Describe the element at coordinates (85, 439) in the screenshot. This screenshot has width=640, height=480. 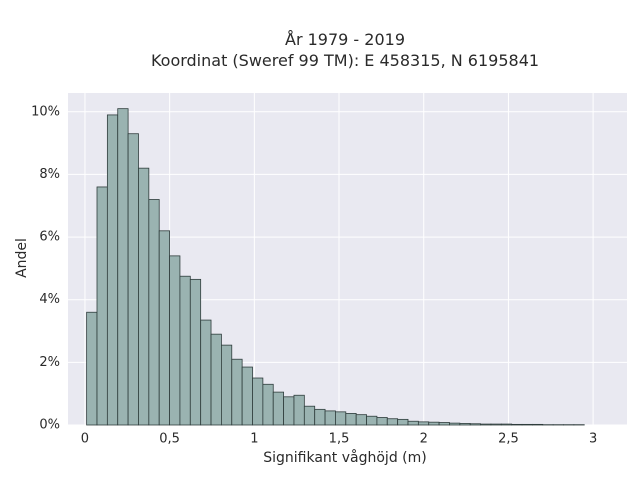
I see `x-tick-label: 0` at that location.